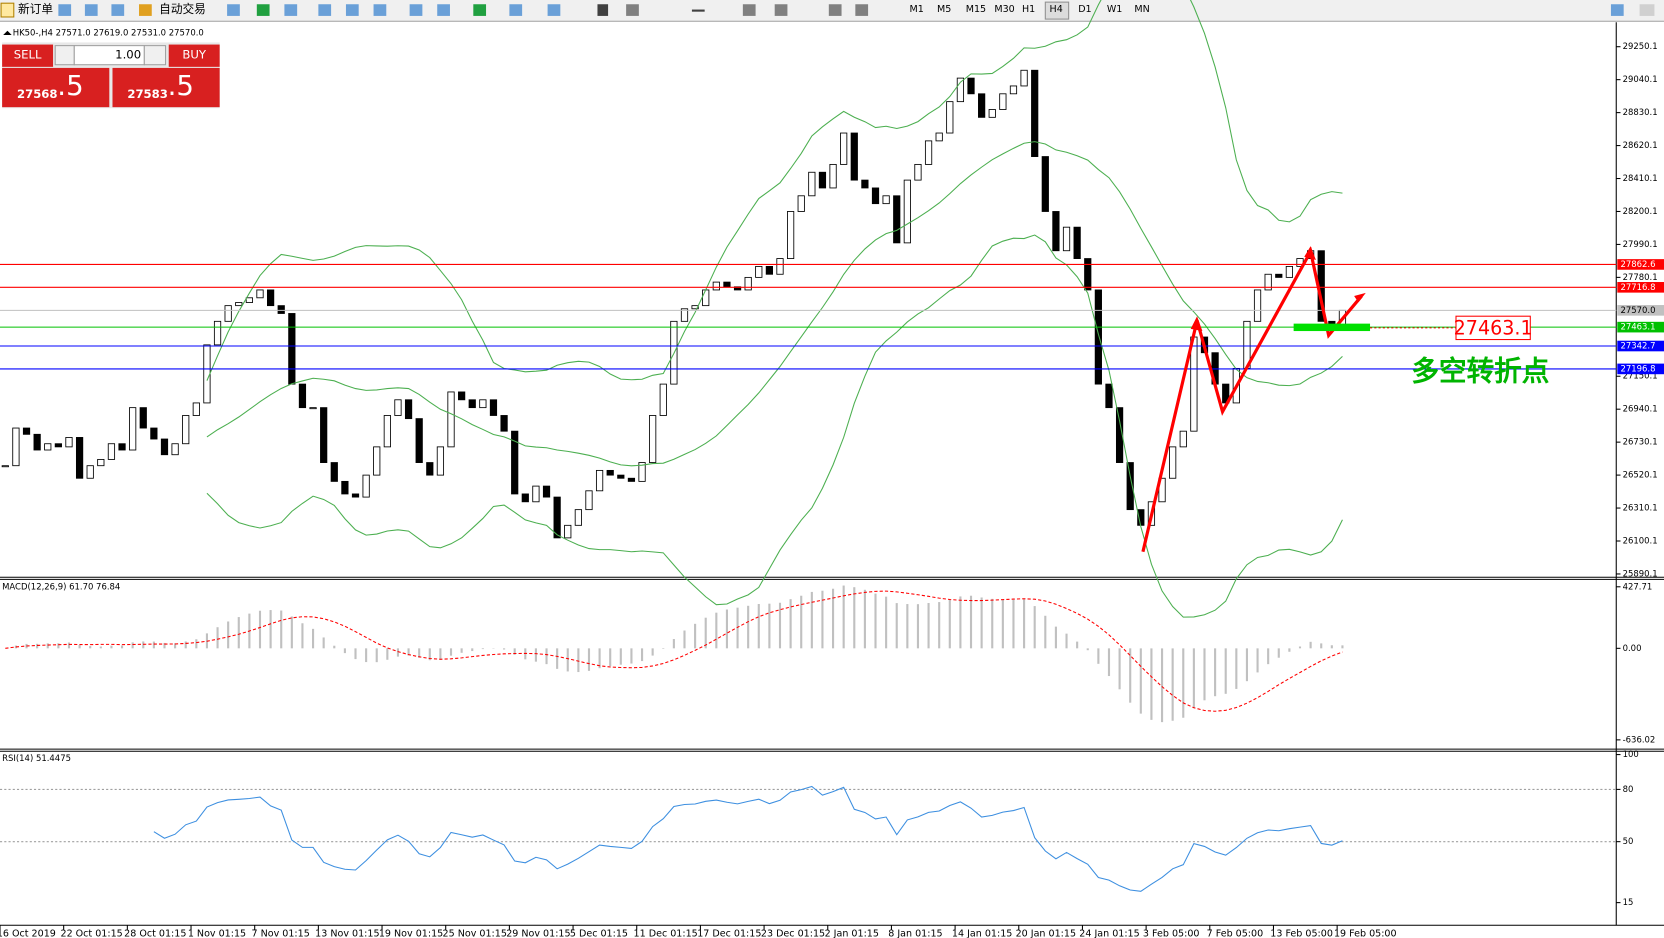 This screenshot has height=938, width=1664. What do you see at coordinates (944, 9) in the screenshot?
I see `timeframe-button: M5` at bounding box center [944, 9].